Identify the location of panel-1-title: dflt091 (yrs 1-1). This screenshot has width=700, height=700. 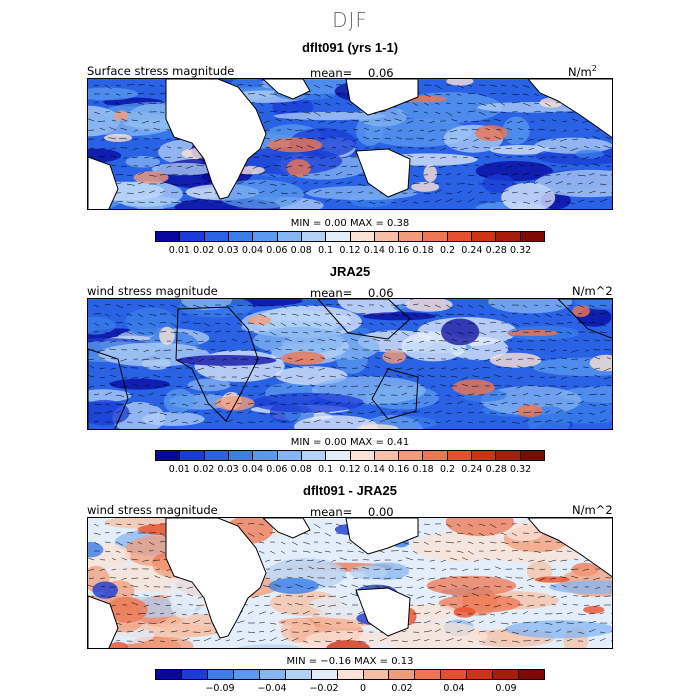
(350, 47).